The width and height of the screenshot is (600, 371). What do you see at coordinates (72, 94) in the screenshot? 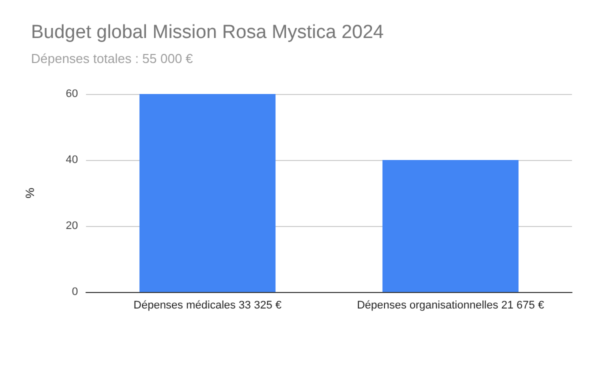
I see `y-tick-label: 60` at bounding box center [72, 94].